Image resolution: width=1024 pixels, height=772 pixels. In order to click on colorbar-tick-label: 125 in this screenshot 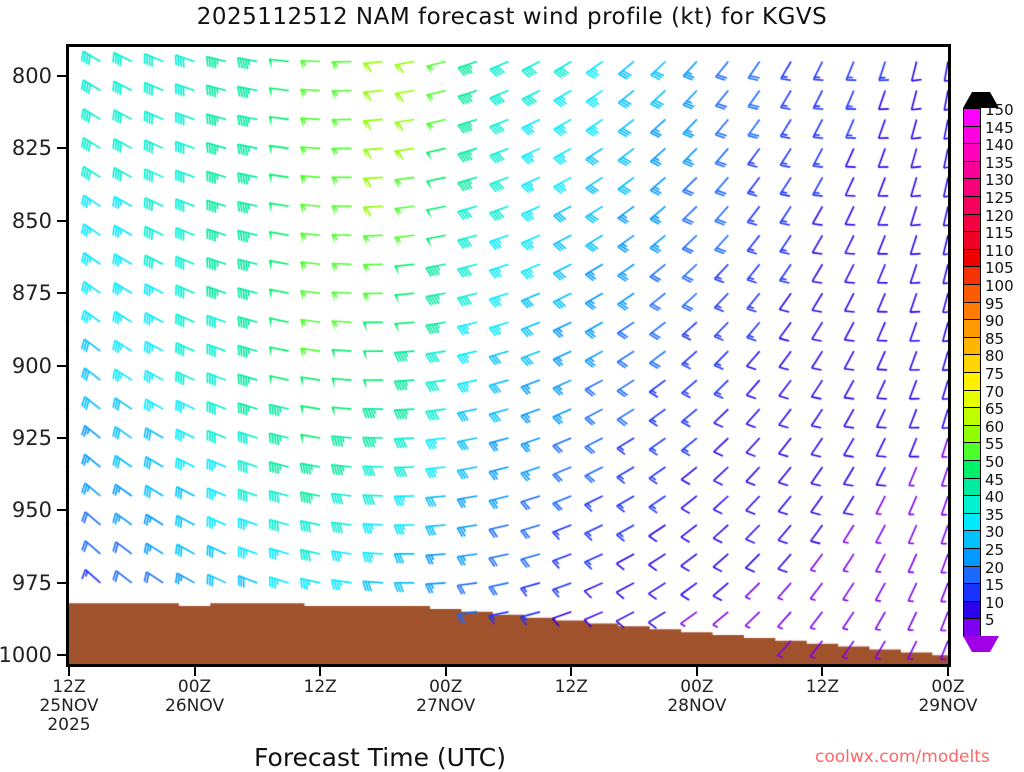, I will do `click(999, 198)`.